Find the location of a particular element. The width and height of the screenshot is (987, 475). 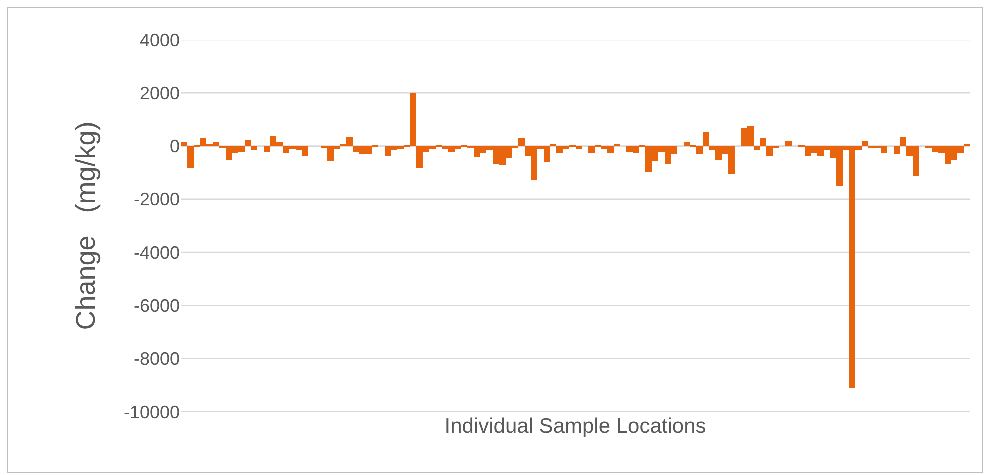

y-tick-label: -8000 is located at coordinates (157, 359).